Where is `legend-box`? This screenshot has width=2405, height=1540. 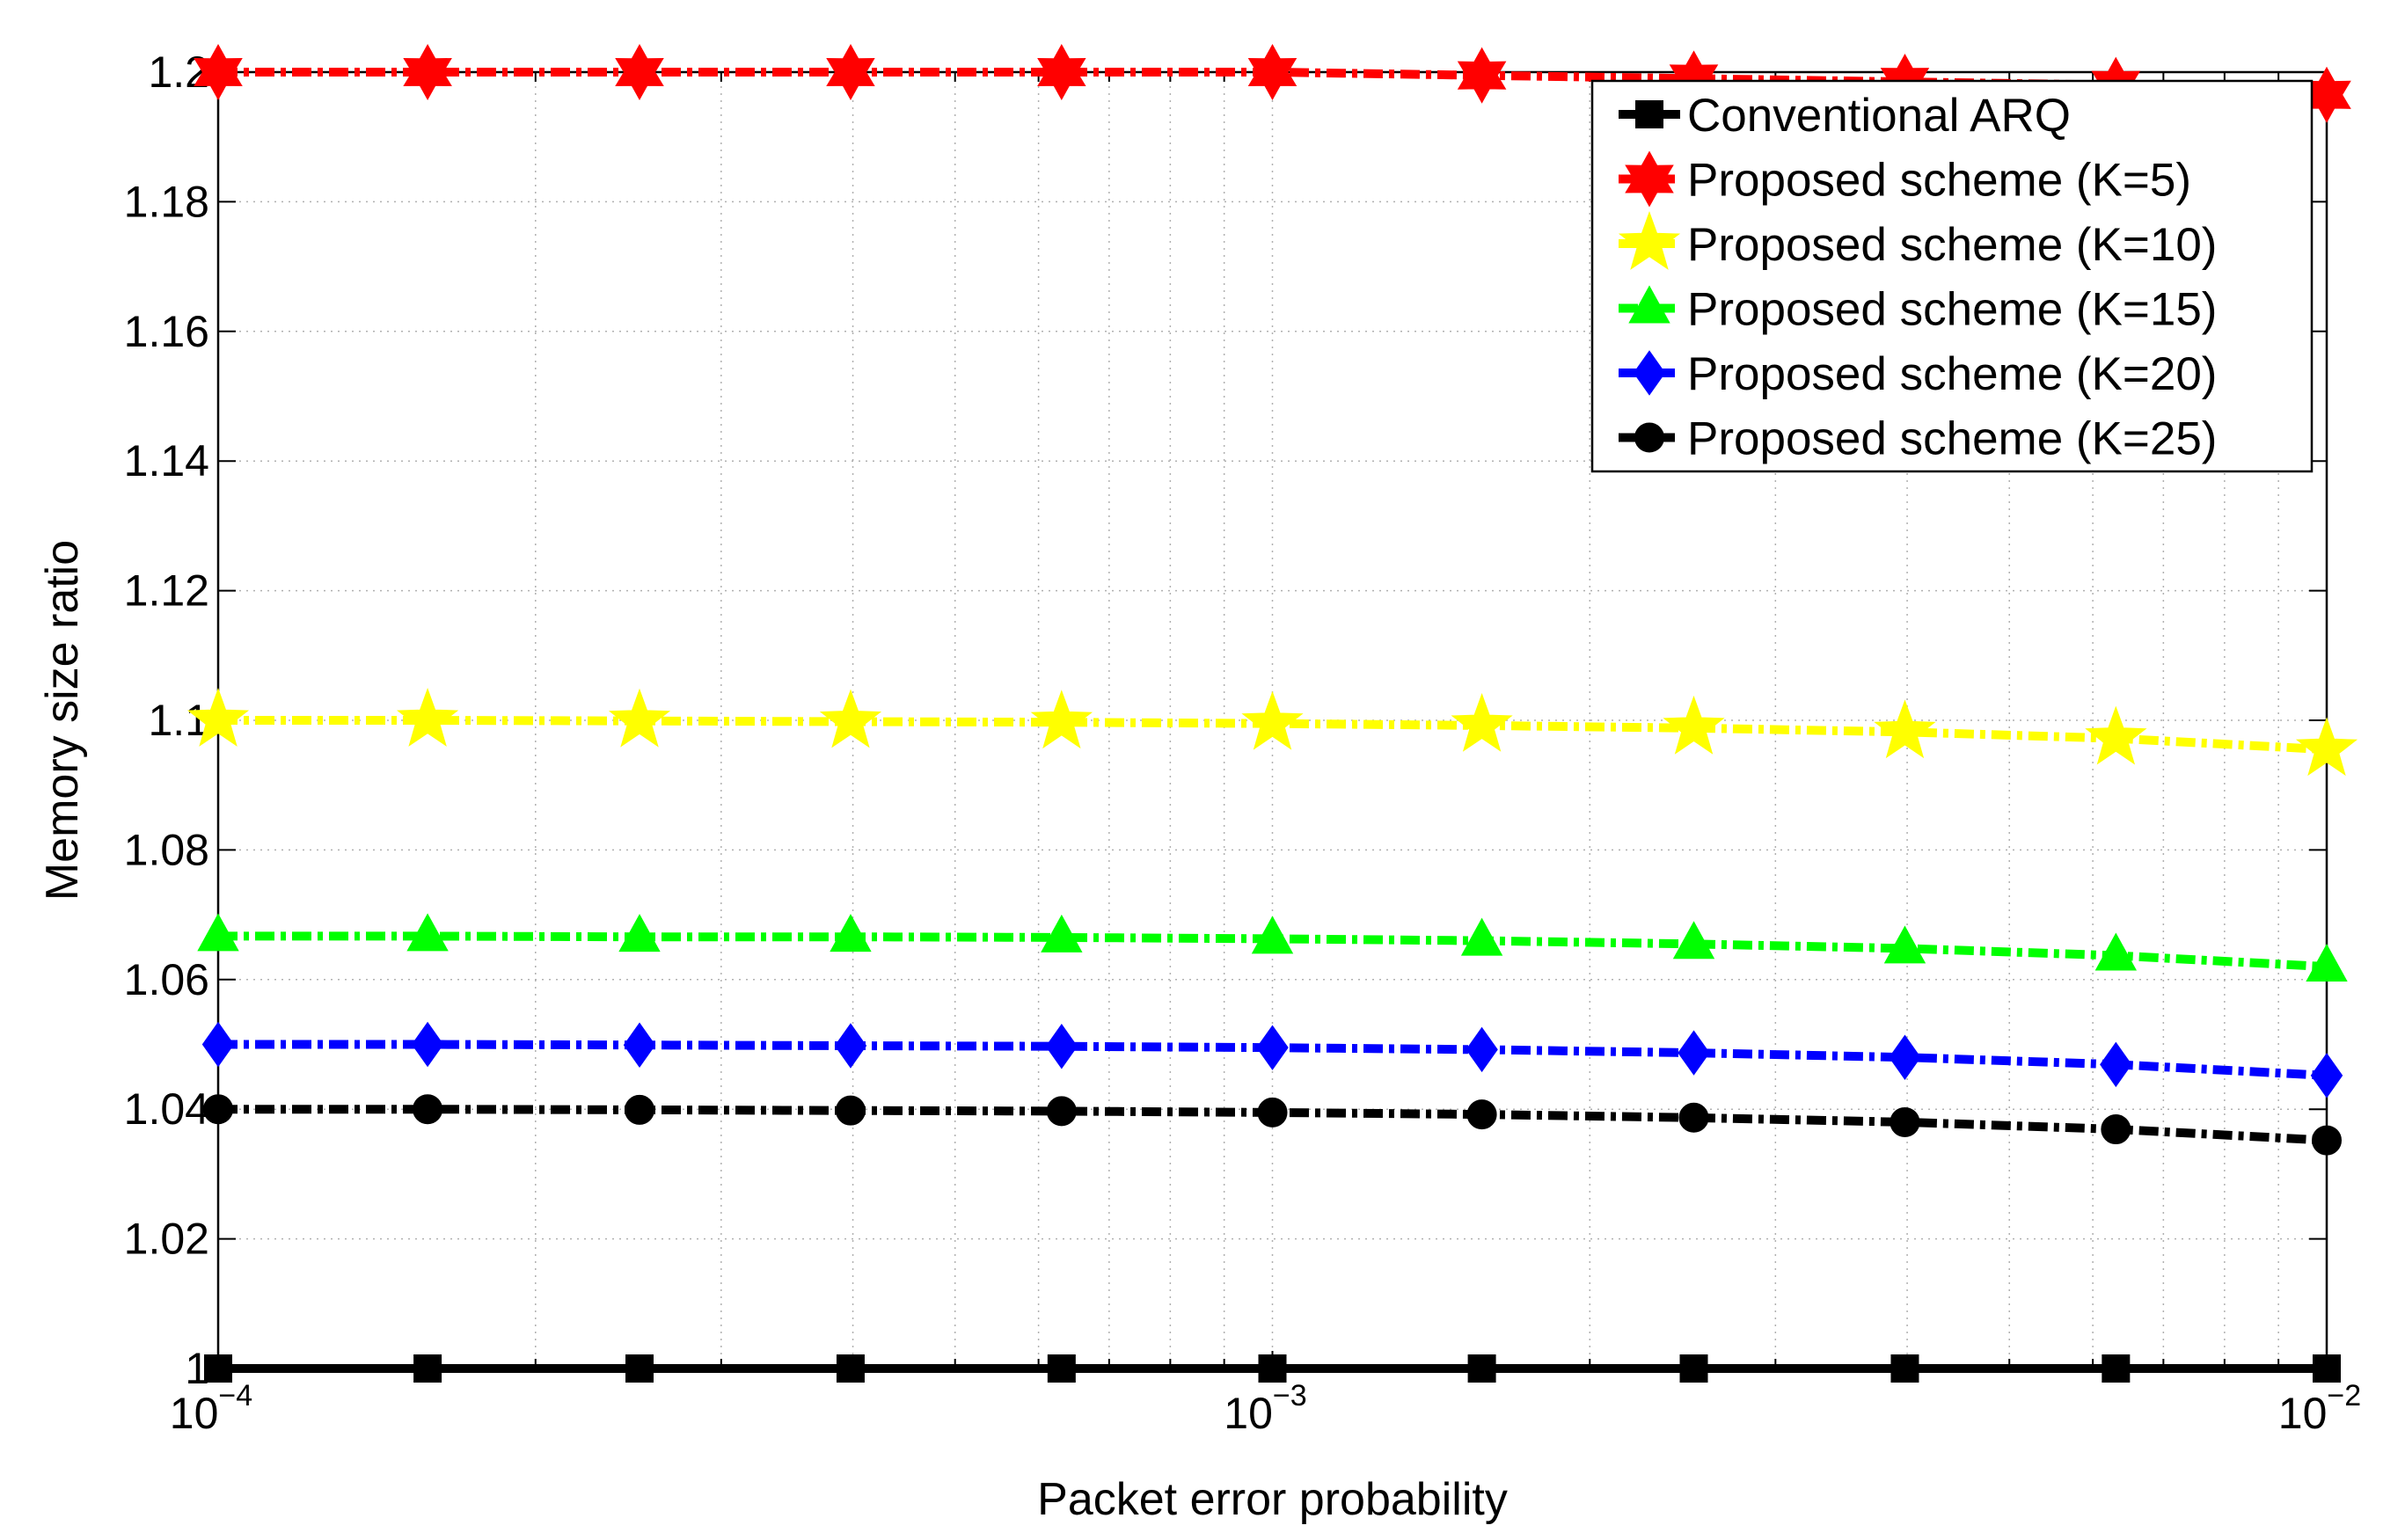
legend-box is located at coordinates (1952, 276).